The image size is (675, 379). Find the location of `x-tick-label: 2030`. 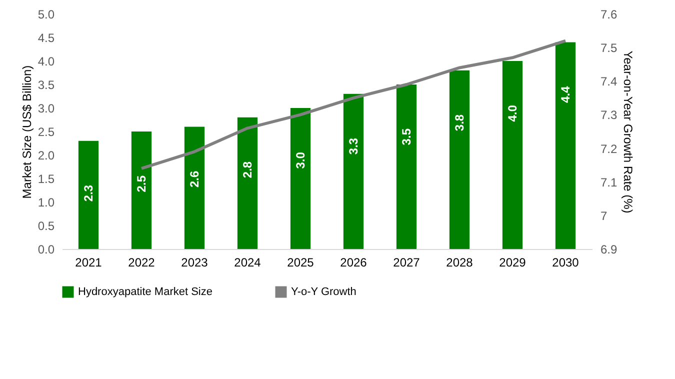

x-tick-label: 2030 is located at coordinates (566, 263).